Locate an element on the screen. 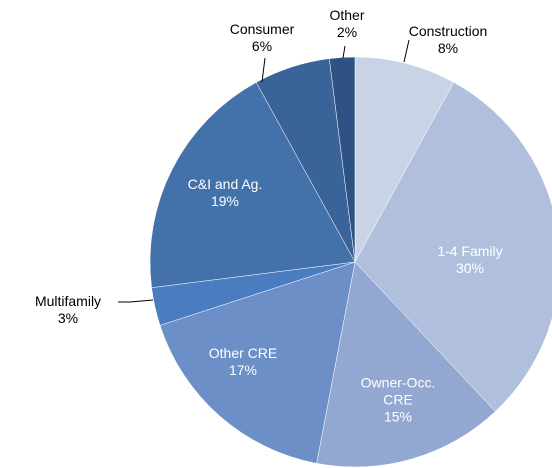 The width and height of the screenshot is (552, 468). value-label: 30% is located at coordinates (470, 268).